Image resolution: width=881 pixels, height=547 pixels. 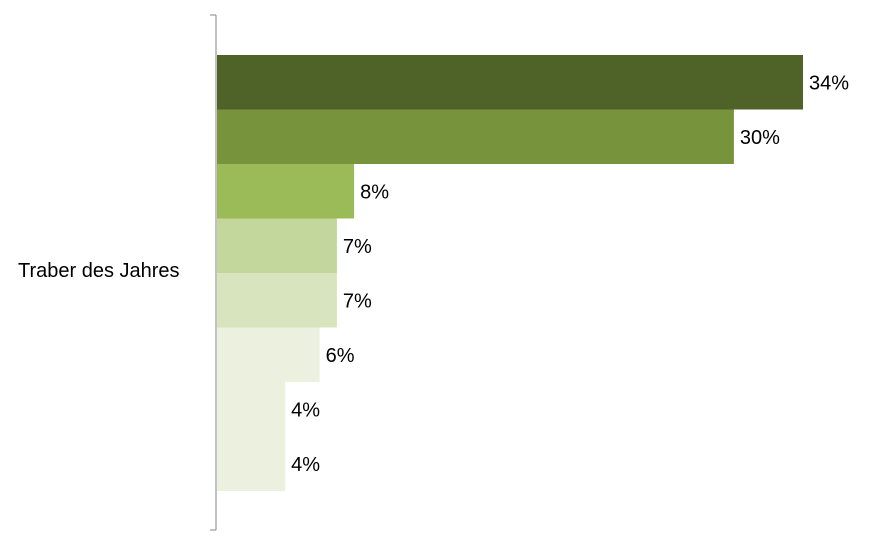 What do you see at coordinates (305, 465) in the screenshot?
I see `data-label-8: 4%` at bounding box center [305, 465].